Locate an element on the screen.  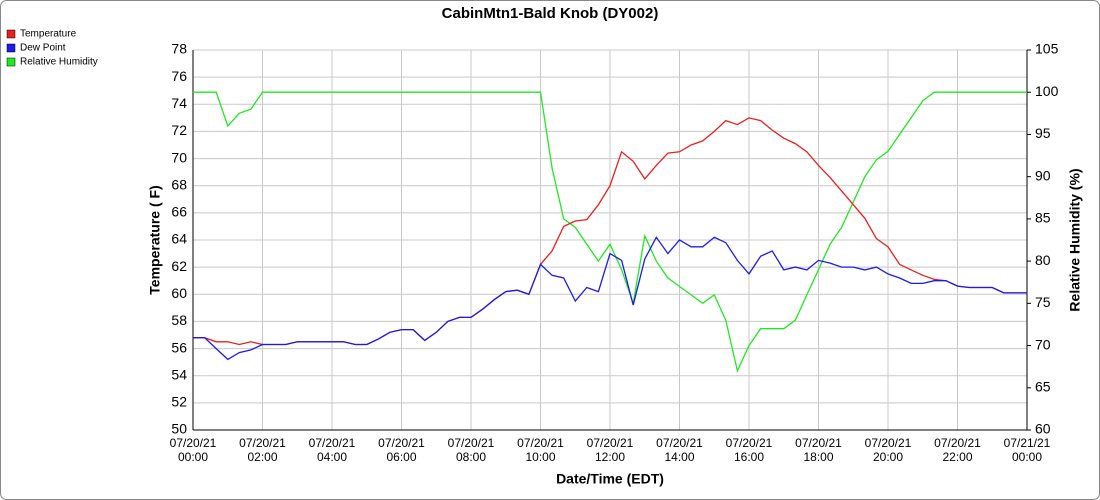
y2-tick-label: 90 is located at coordinates (1043, 175).